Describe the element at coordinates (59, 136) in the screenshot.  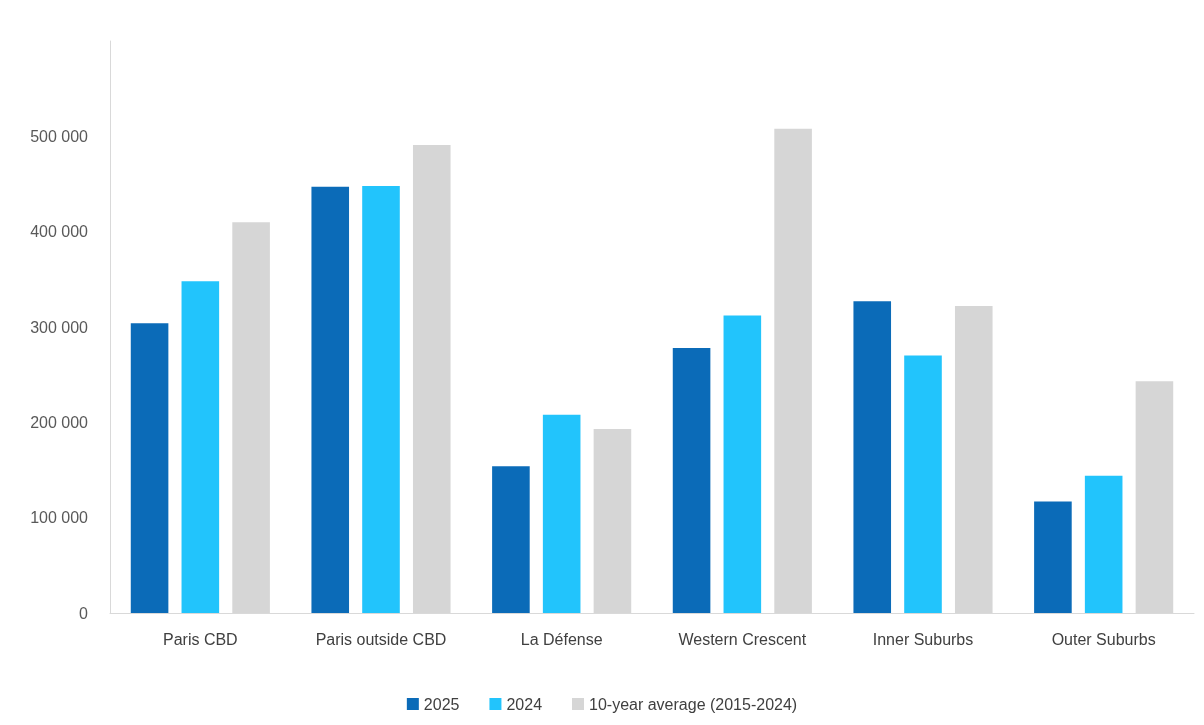
I see `y-tick-label: 500 000` at that location.